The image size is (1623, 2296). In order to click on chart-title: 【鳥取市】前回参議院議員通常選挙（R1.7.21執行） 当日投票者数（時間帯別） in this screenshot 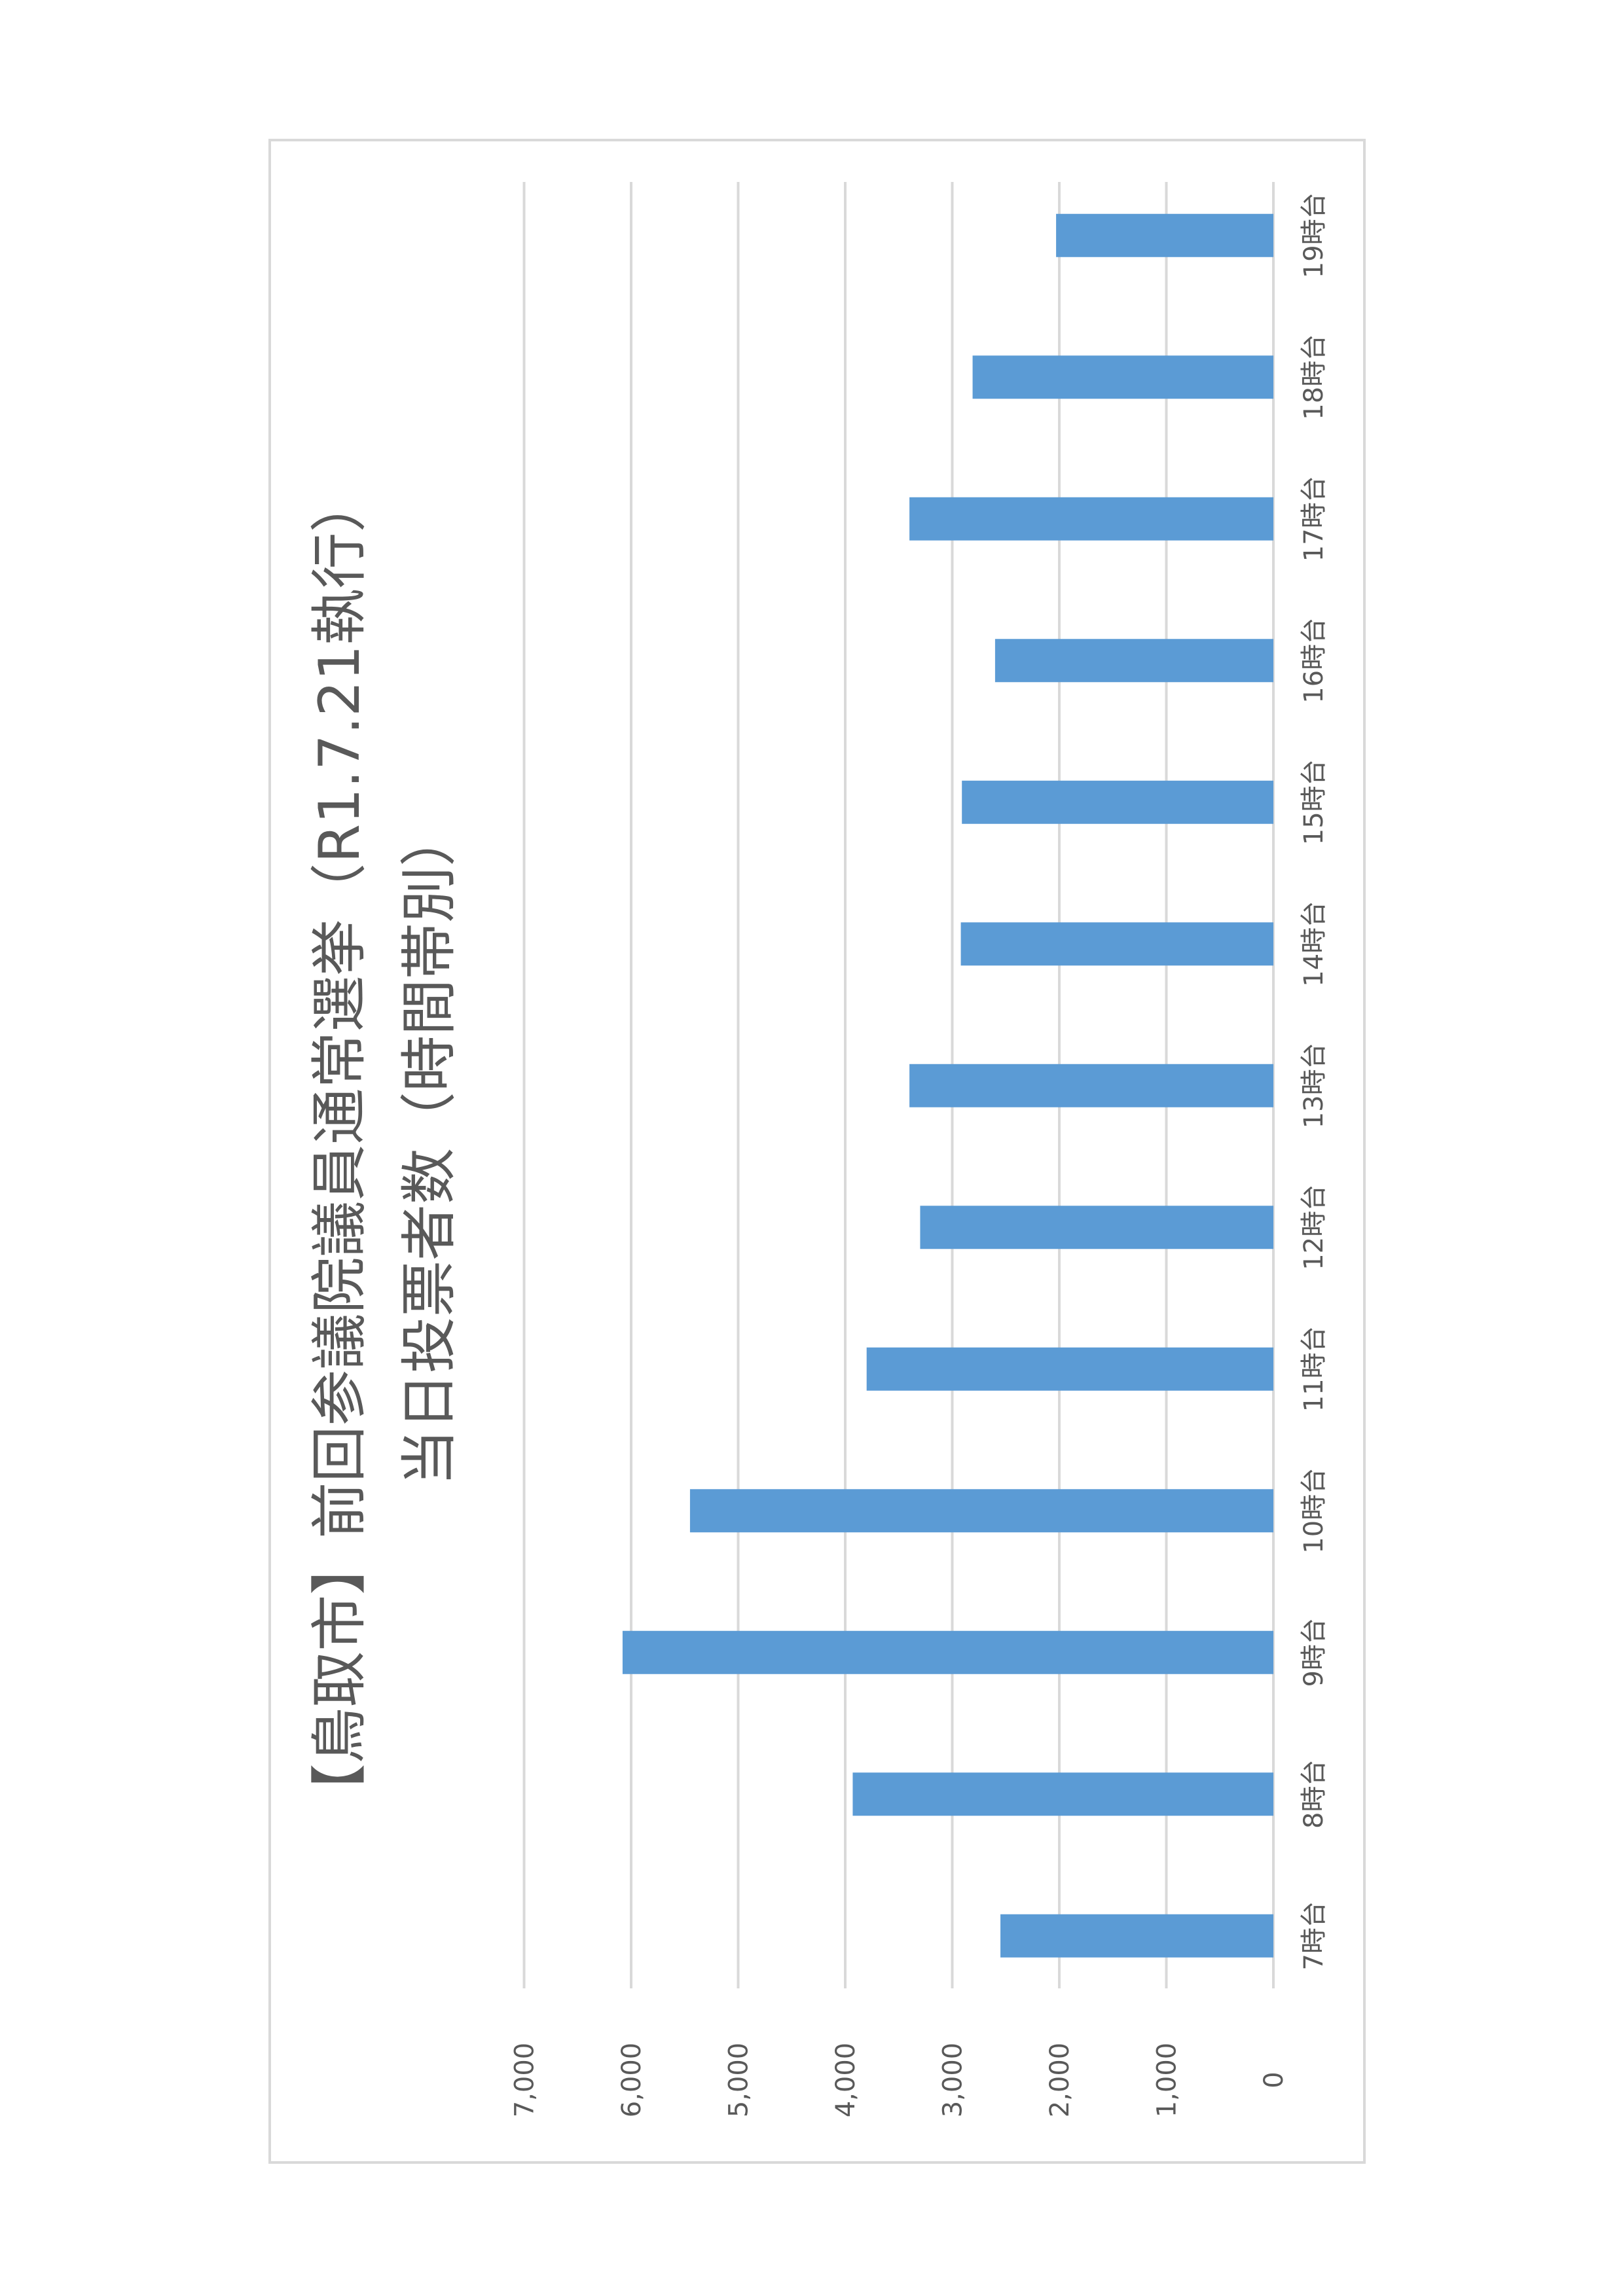, I will do `click(384, 1148)`.